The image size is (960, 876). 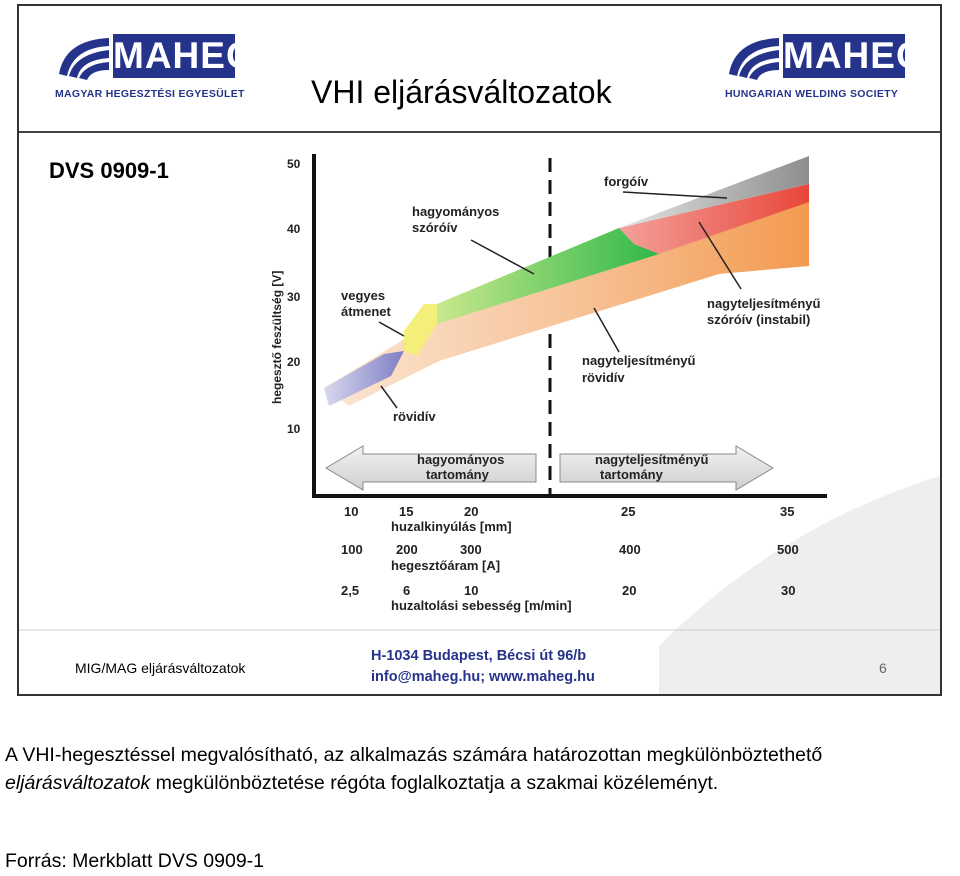 I want to click on y-tick: 20, so click(x=294, y=362).